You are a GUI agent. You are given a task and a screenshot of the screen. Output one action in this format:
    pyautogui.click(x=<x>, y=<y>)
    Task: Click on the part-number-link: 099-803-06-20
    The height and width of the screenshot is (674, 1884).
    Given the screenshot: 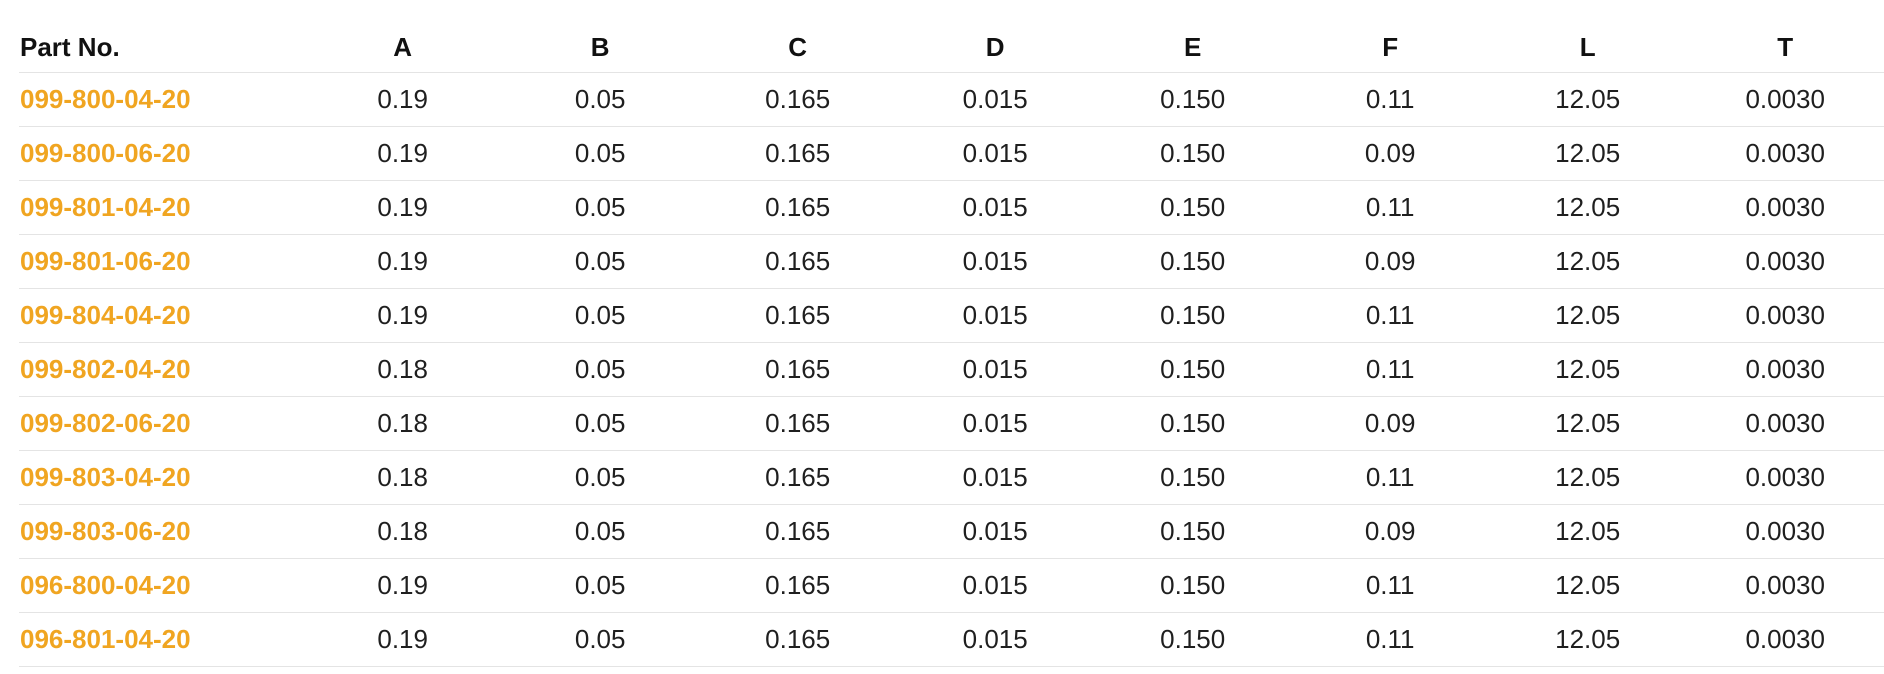 What is the action you would take?
    pyautogui.click(x=105, y=531)
    